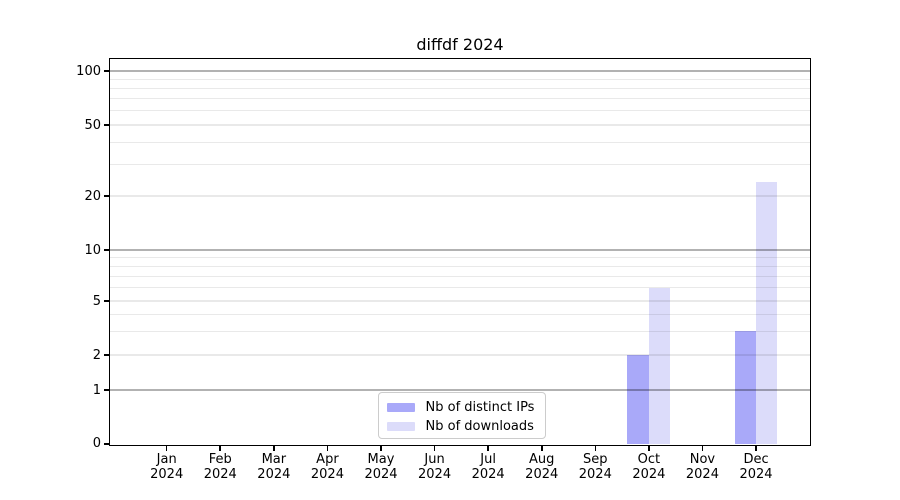 The image size is (900, 500). What do you see at coordinates (96, 444) in the screenshot?
I see `y-tick-label-0: 0` at bounding box center [96, 444].